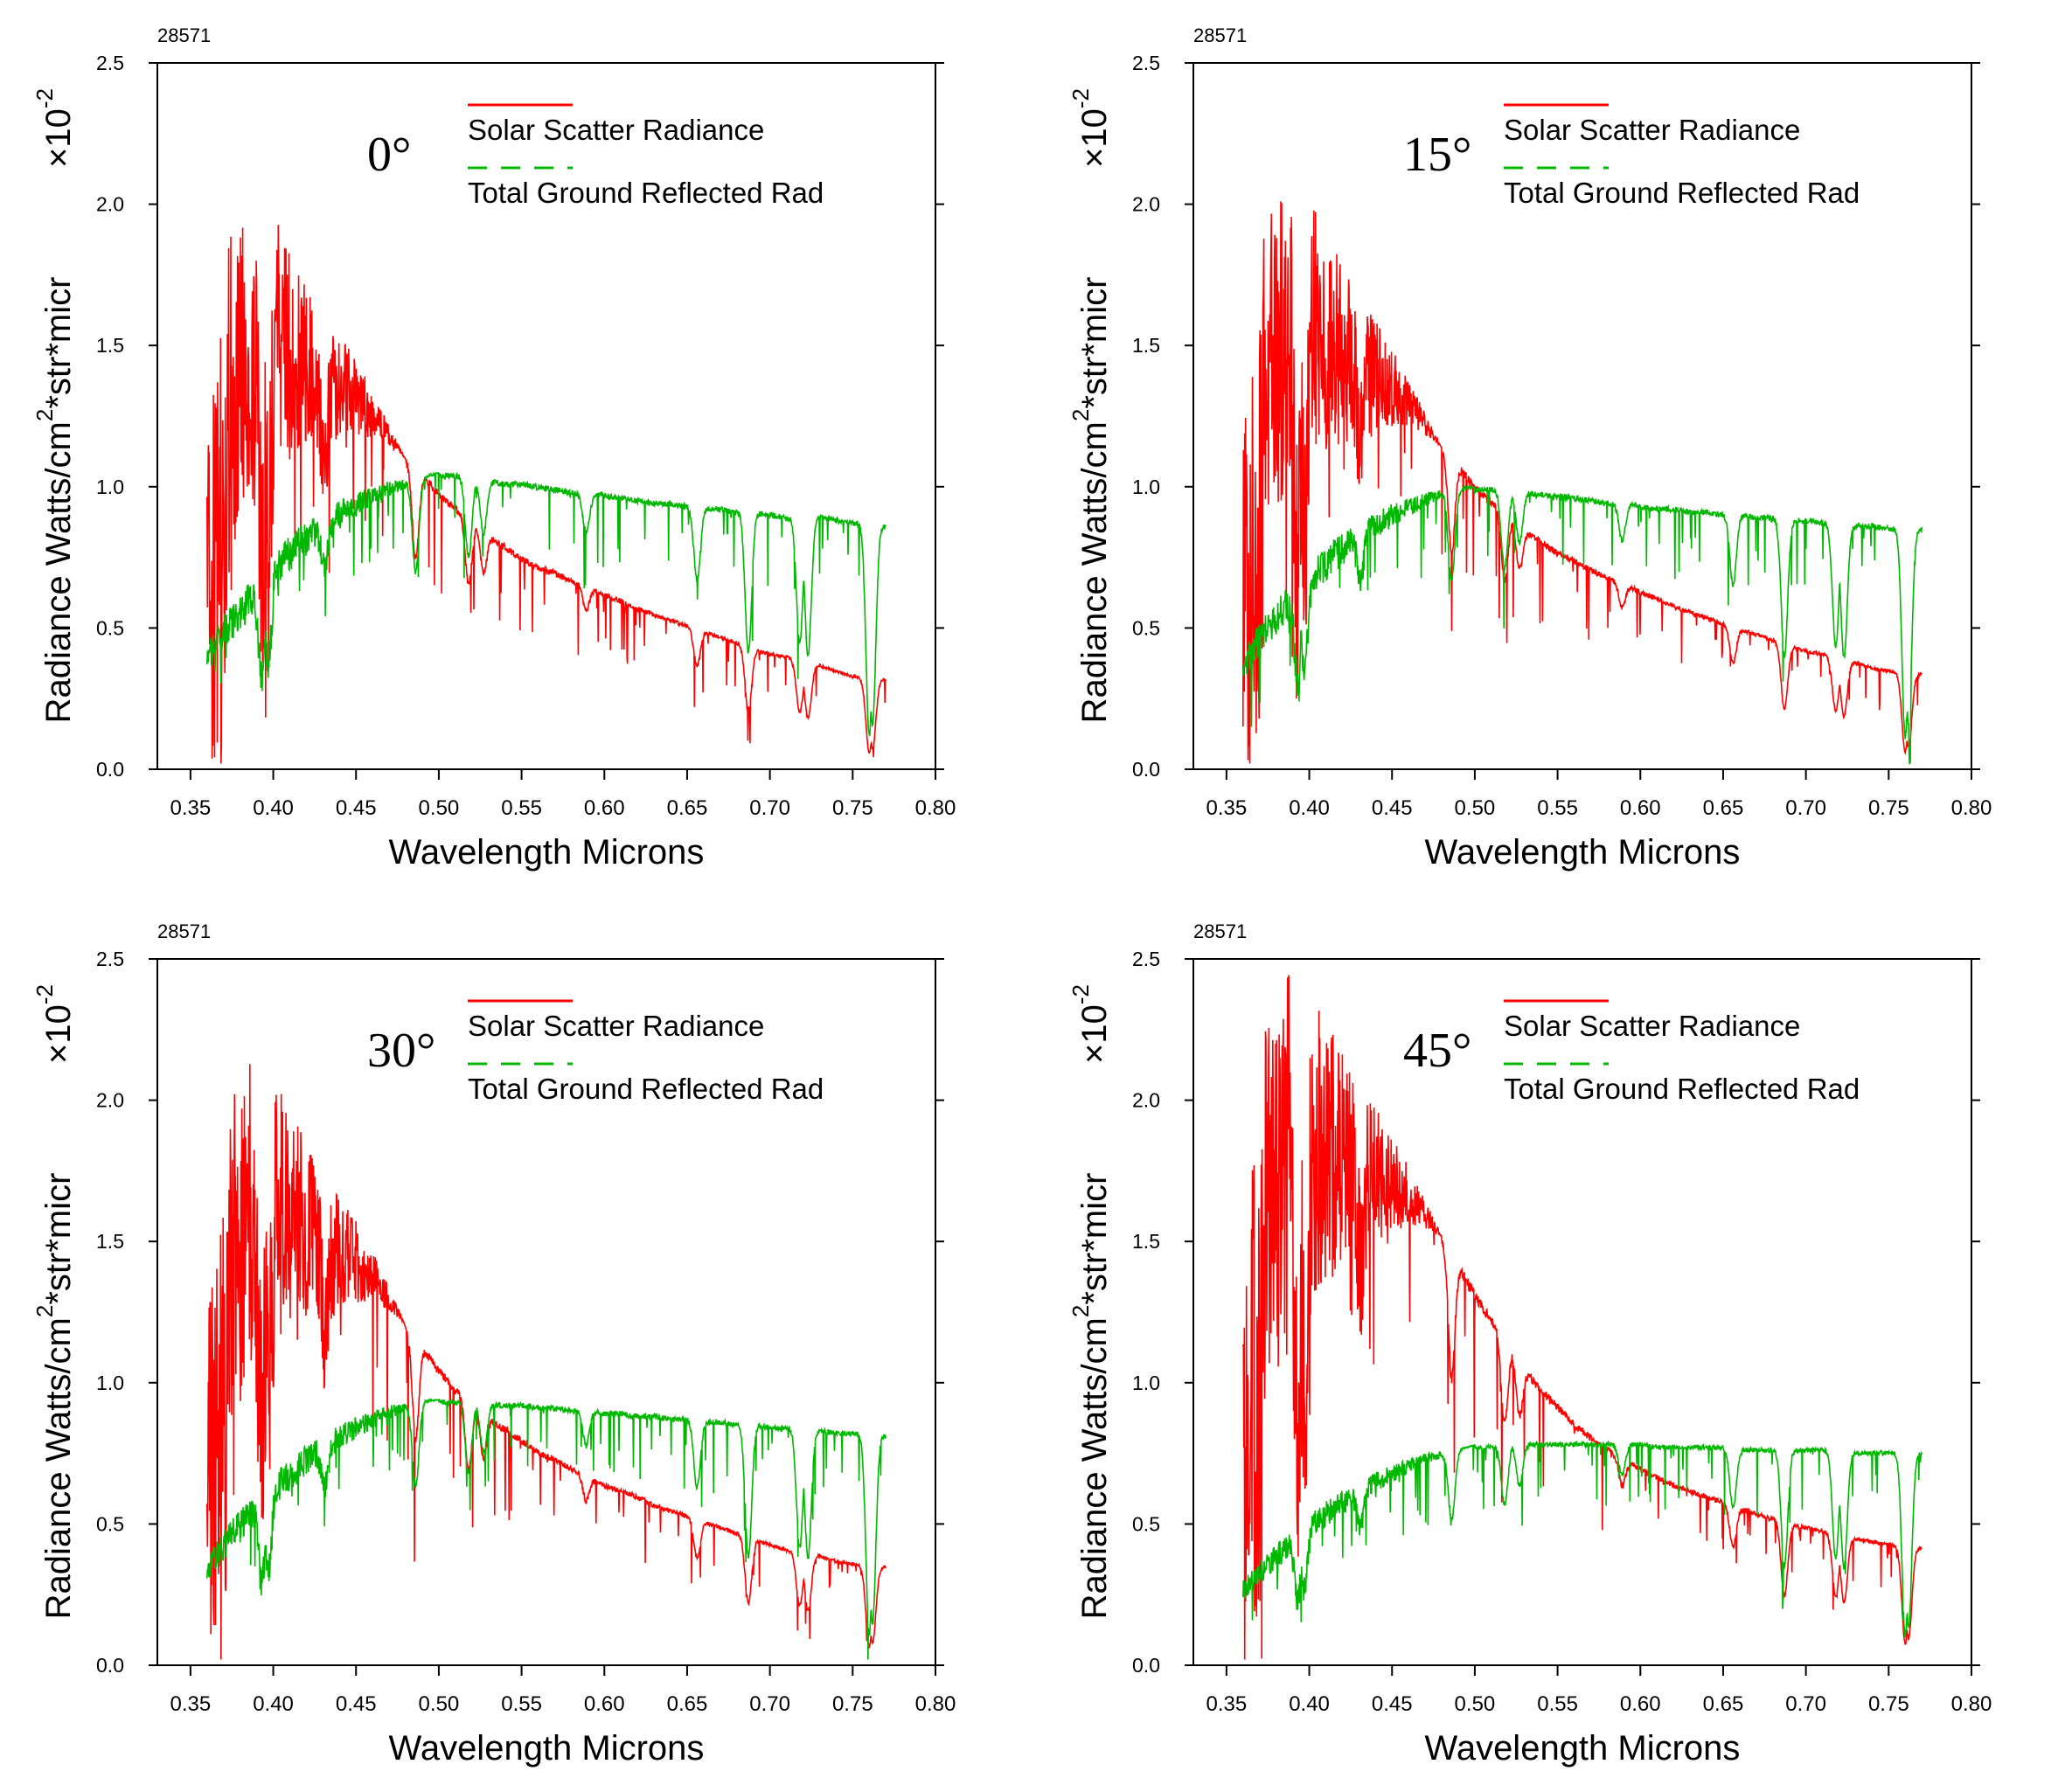 Image resolution: width=2072 pixels, height=1792 pixels. What do you see at coordinates (1437, 155) in the screenshot?
I see `viewing-angle-label: 15°` at bounding box center [1437, 155].